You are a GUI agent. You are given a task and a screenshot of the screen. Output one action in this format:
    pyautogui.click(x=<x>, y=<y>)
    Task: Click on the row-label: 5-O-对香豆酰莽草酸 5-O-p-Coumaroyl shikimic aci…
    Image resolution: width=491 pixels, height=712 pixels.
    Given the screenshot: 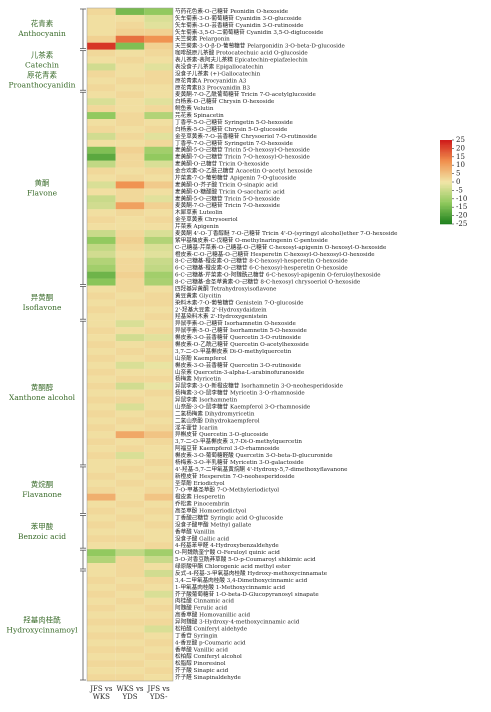 What is the action you would take?
    pyautogui.click(x=245, y=559)
    